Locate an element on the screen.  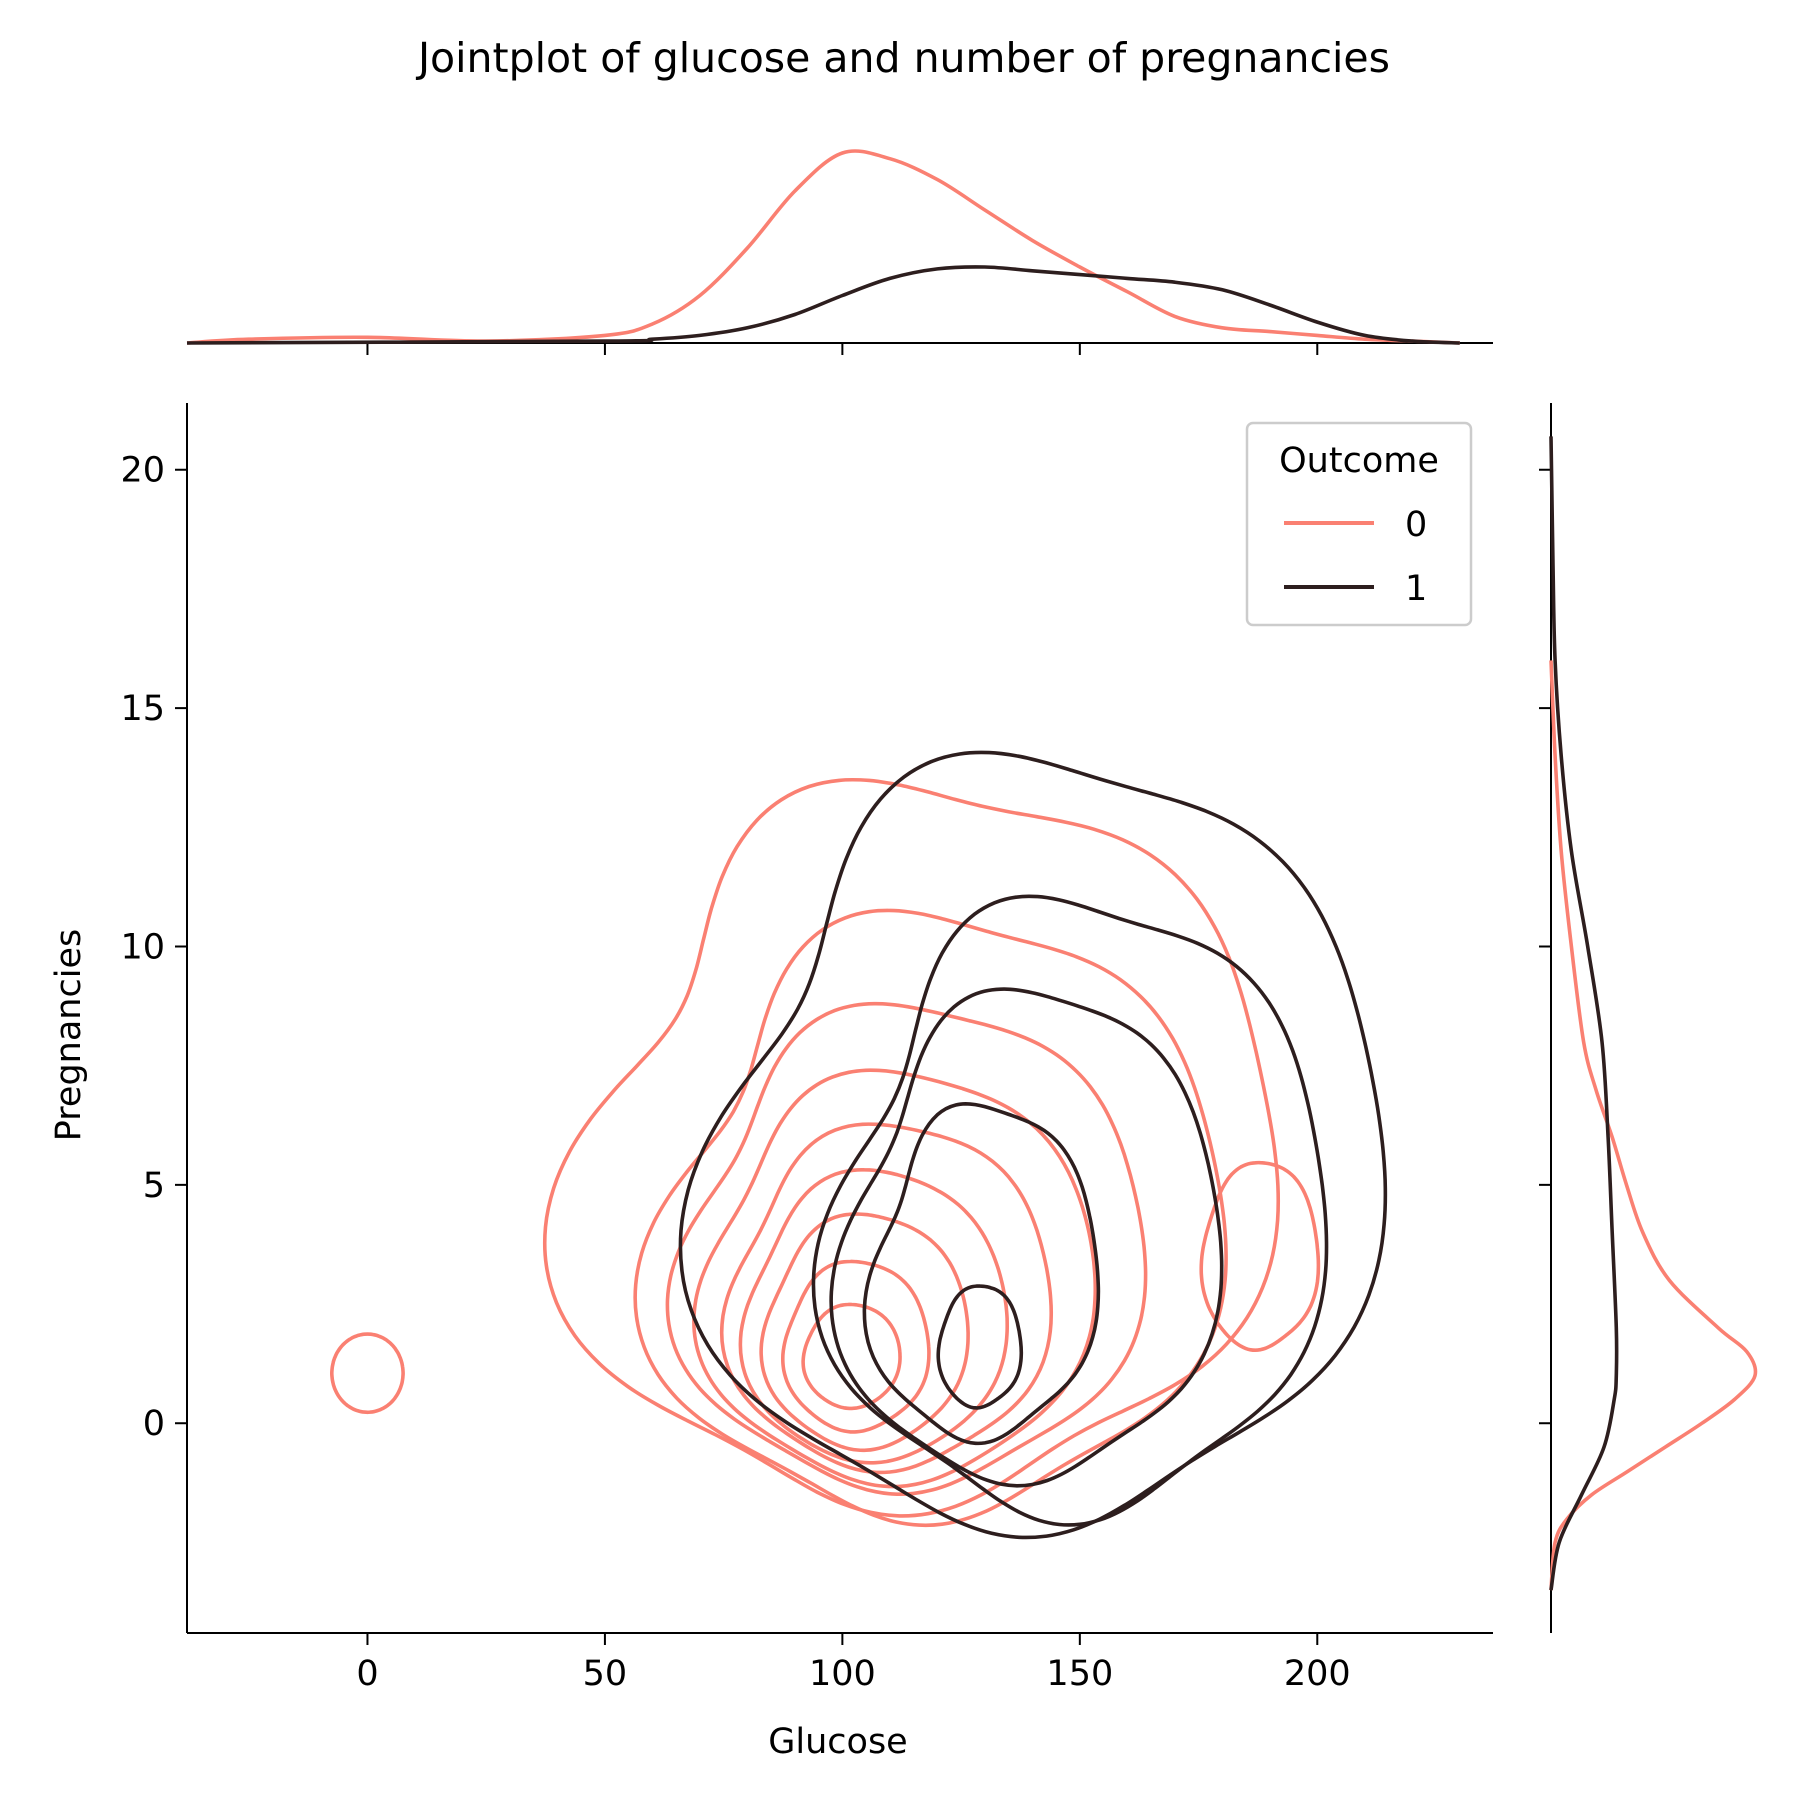
legend: Outcome 0 1 is located at coordinates (1359, 524).